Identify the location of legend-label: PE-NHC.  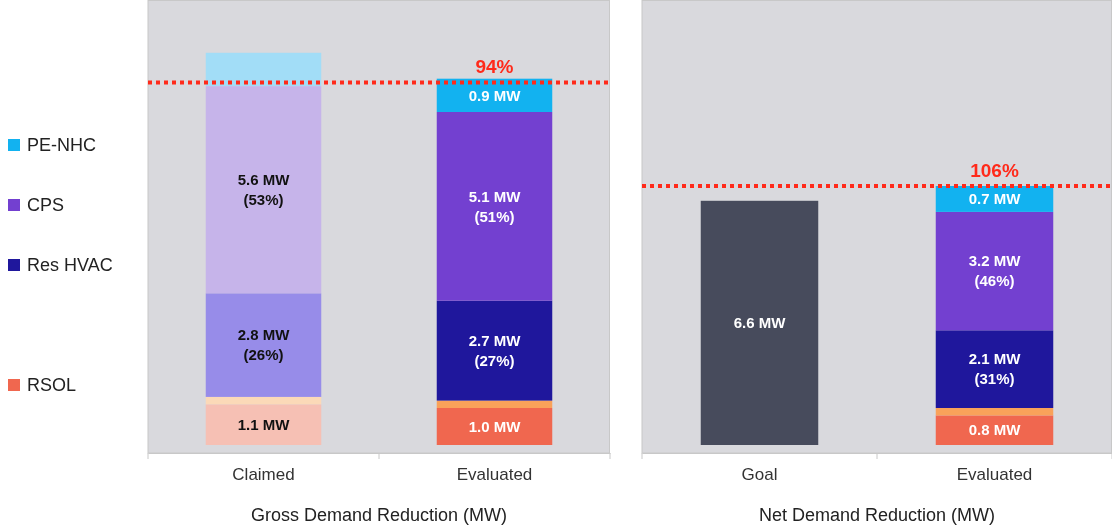
(62, 145).